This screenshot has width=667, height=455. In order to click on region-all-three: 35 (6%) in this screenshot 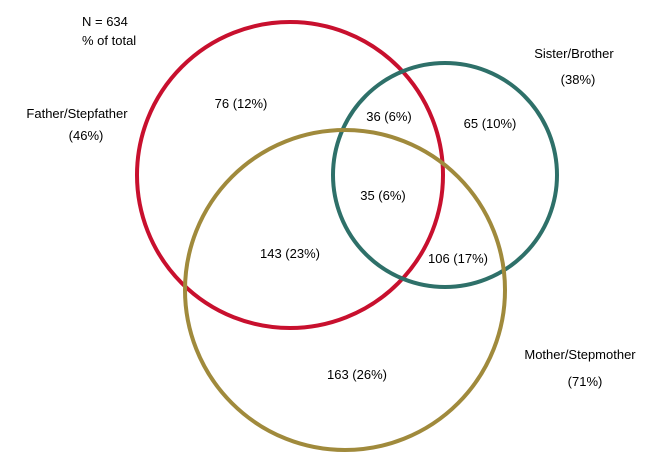, I will do `click(383, 195)`.